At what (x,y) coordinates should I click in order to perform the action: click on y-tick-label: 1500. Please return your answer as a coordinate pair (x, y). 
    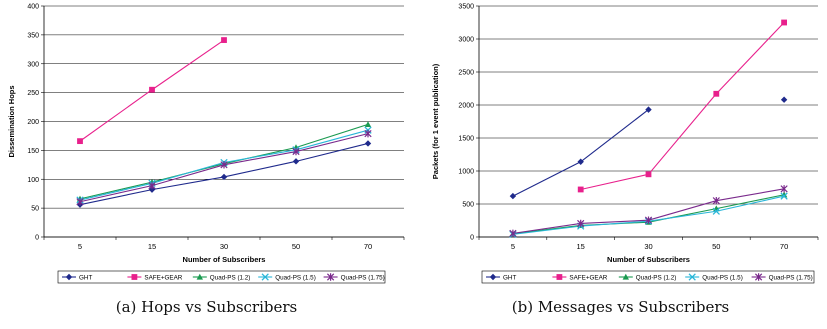
    Looking at the image, I should click on (466, 139).